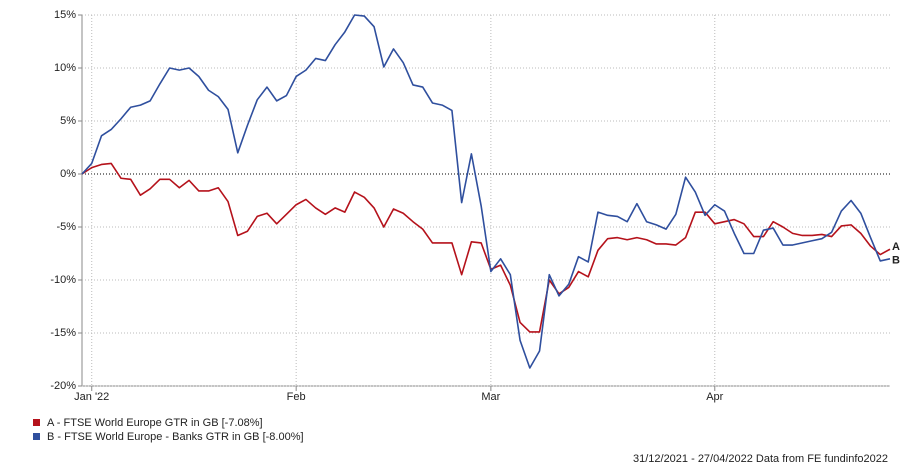 The width and height of the screenshot is (900, 467). Describe the element at coordinates (63, 333) in the screenshot. I see `y-tick-label: -15%` at that location.